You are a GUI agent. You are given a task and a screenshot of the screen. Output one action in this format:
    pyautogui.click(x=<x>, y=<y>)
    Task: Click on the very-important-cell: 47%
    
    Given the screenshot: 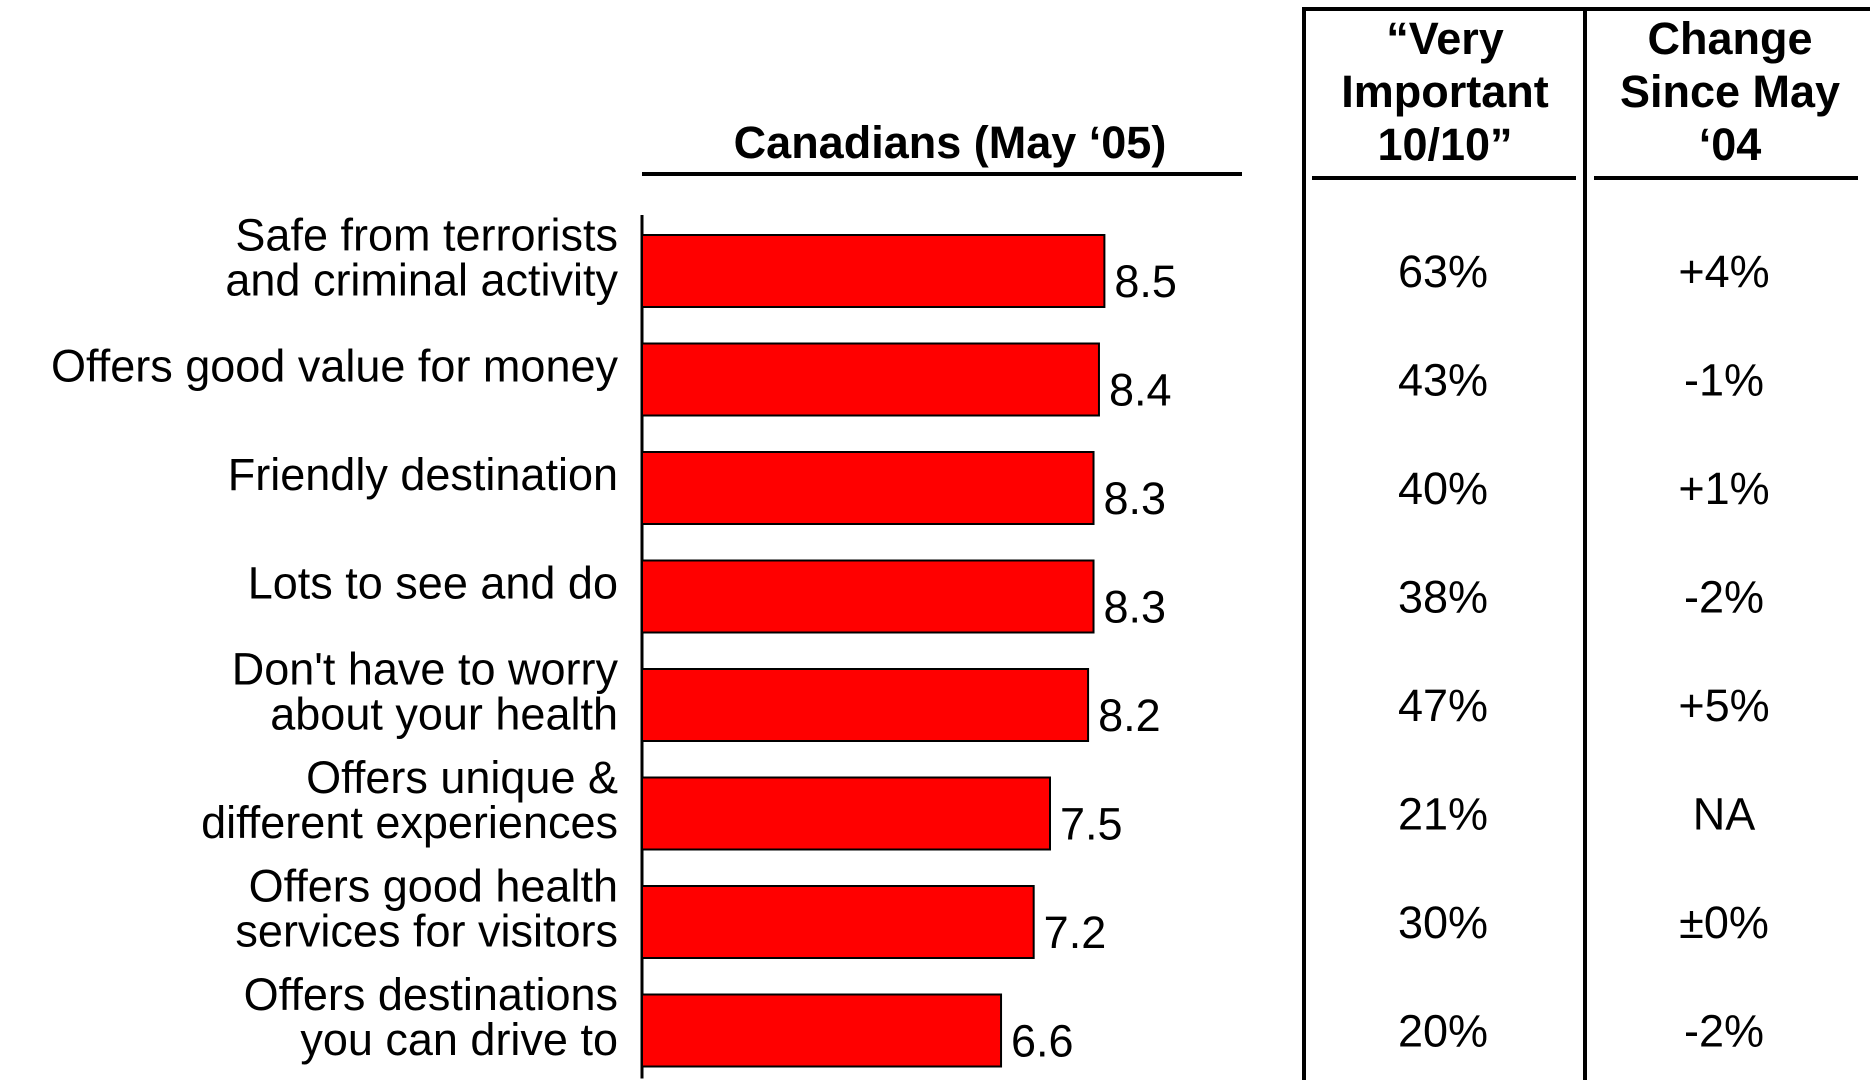 What is the action you would take?
    pyautogui.click(x=1443, y=705)
    